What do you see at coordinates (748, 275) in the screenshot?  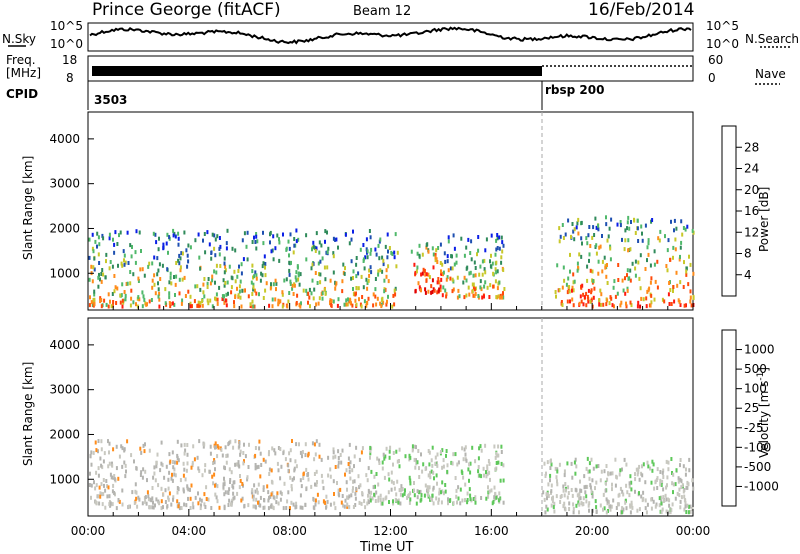 I see `colorbar-tick-label: 4` at bounding box center [748, 275].